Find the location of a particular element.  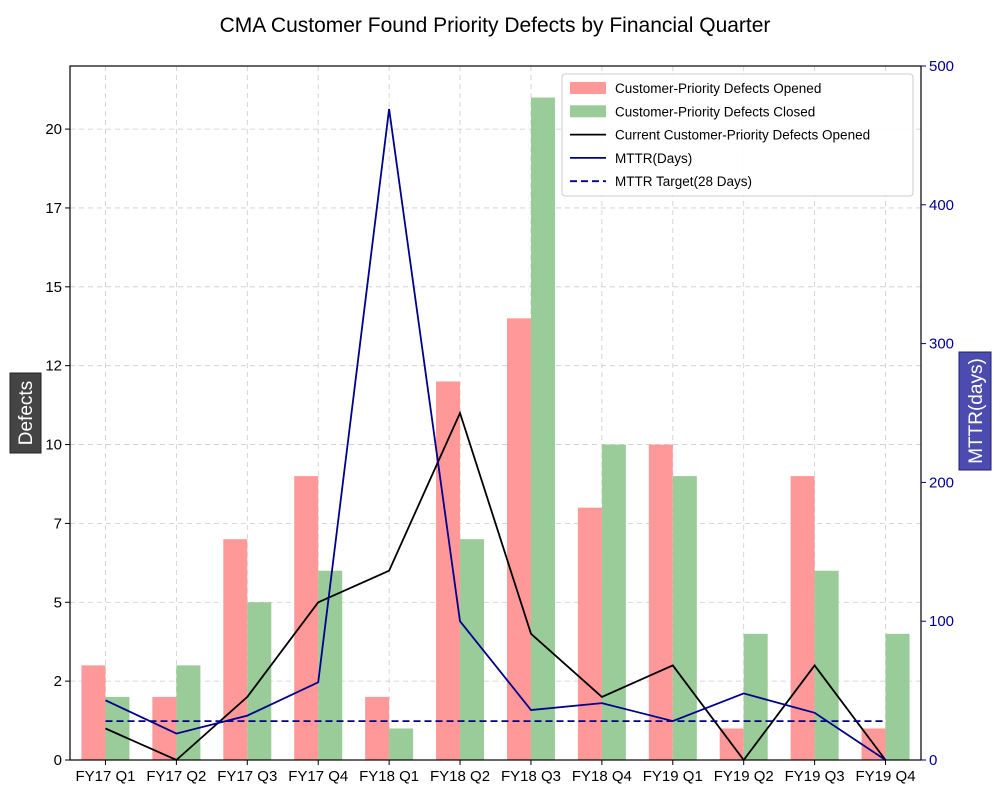

y-left-tick-label: 7 is located at coordinates (58, 523).